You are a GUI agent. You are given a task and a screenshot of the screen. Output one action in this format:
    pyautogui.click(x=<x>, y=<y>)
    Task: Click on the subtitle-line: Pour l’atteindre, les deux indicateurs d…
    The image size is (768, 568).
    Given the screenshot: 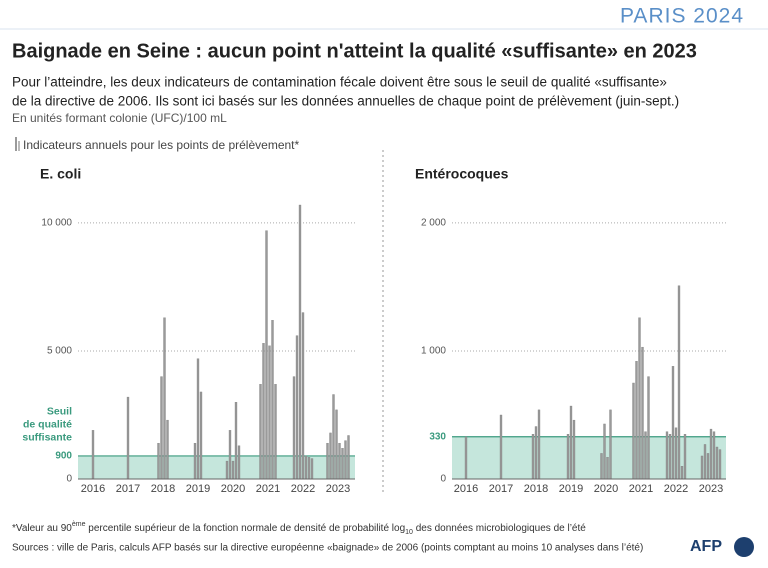 What is the action you would take?
    pyautogui.click(x=339, y=82)
    